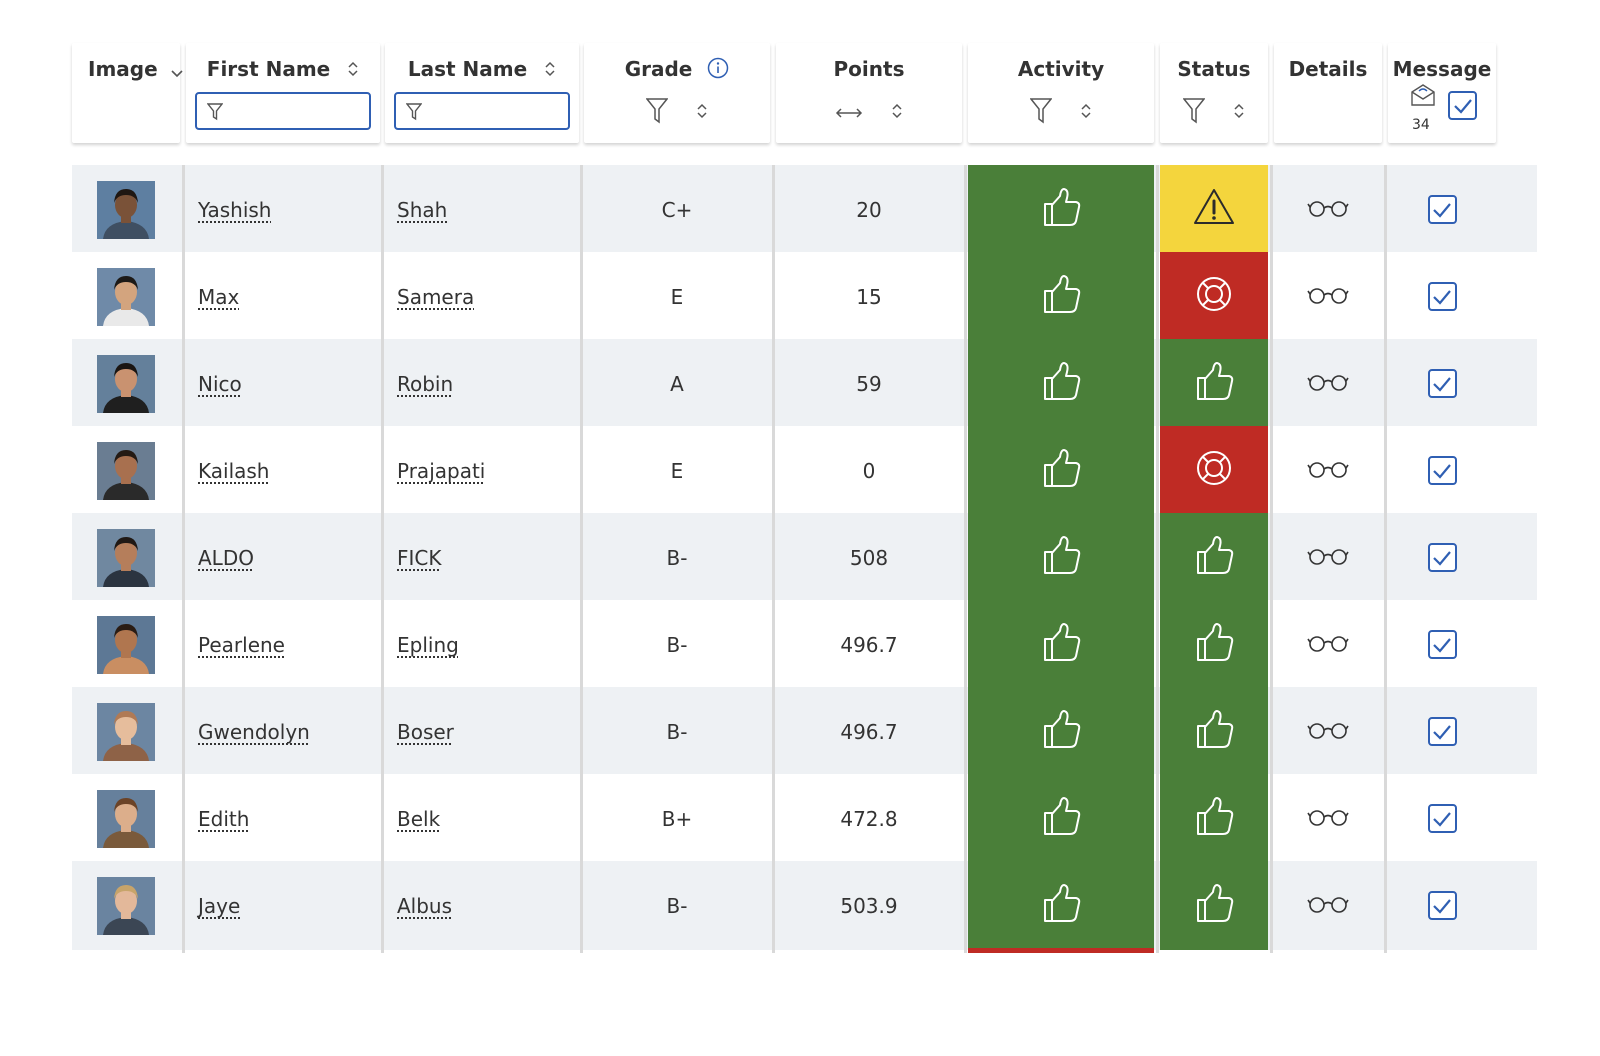  What do you see at coordinates (677, 93) in the screenshot?
I see `column-header-grade: Grade` at bounding box center [677, 93].